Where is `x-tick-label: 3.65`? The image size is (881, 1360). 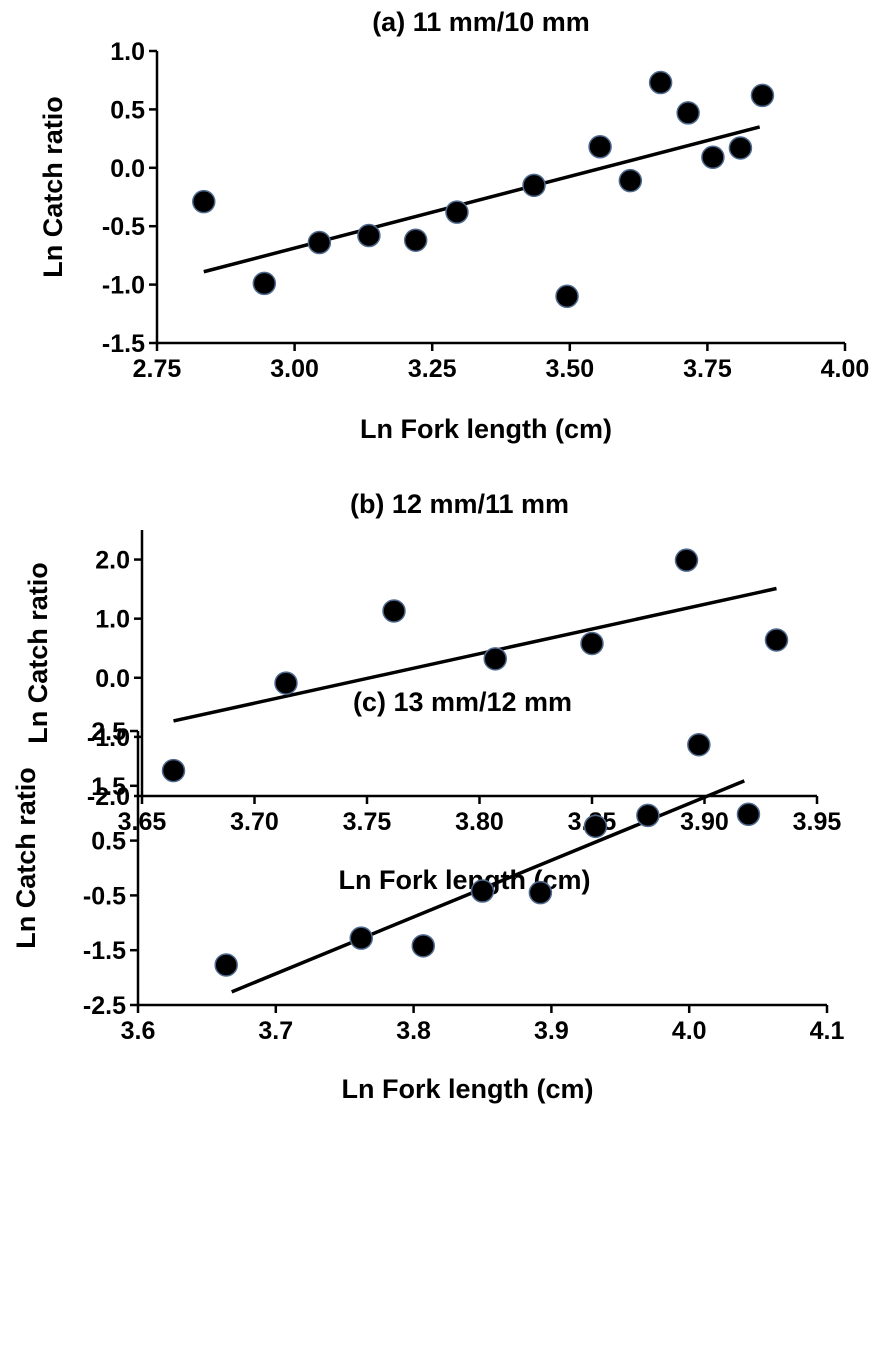
x-tick-label: 3.65 is located at coordinates (142, 822).